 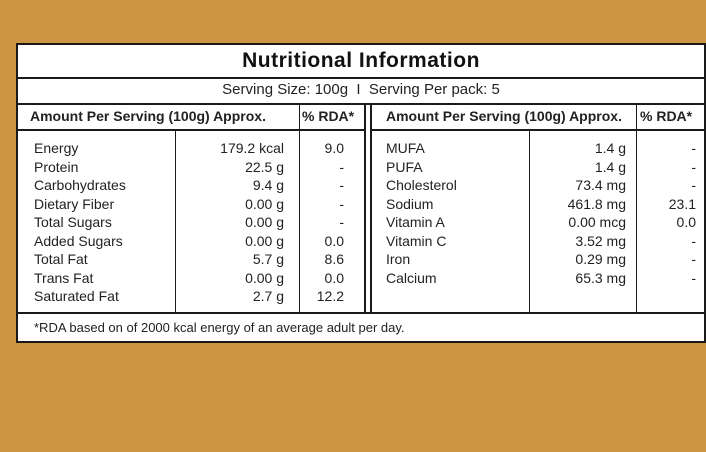 What do you see at coordinates (538, 259) in the screenshot?
I see `nutrient-row: Iron 0.29 mg -` at bounding box center [538, 259].